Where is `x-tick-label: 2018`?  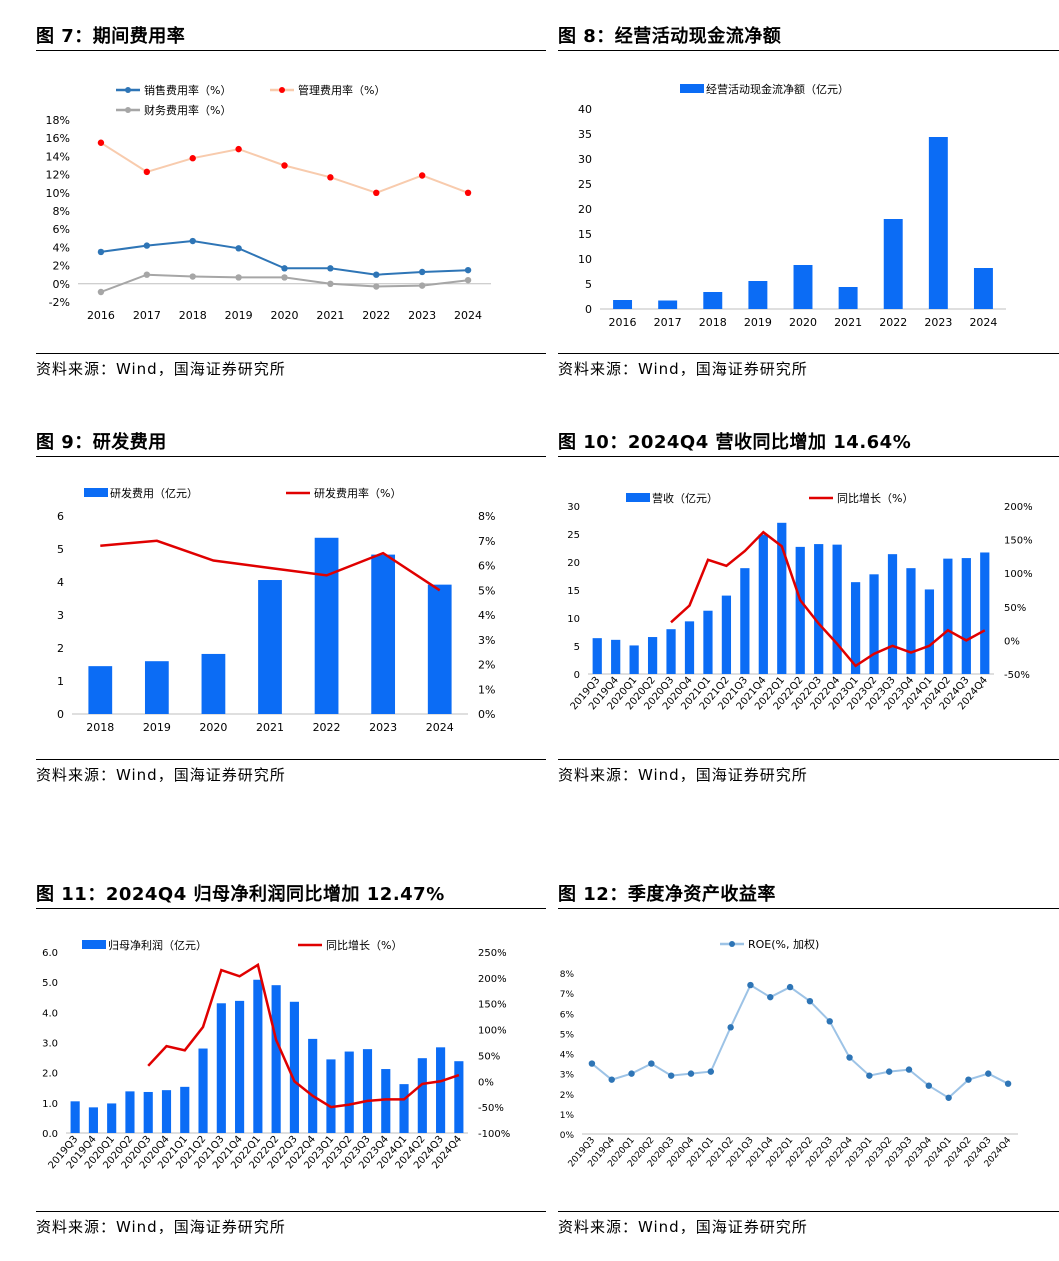 x-tick-label: 2018 is located at coordinates (193, 315).